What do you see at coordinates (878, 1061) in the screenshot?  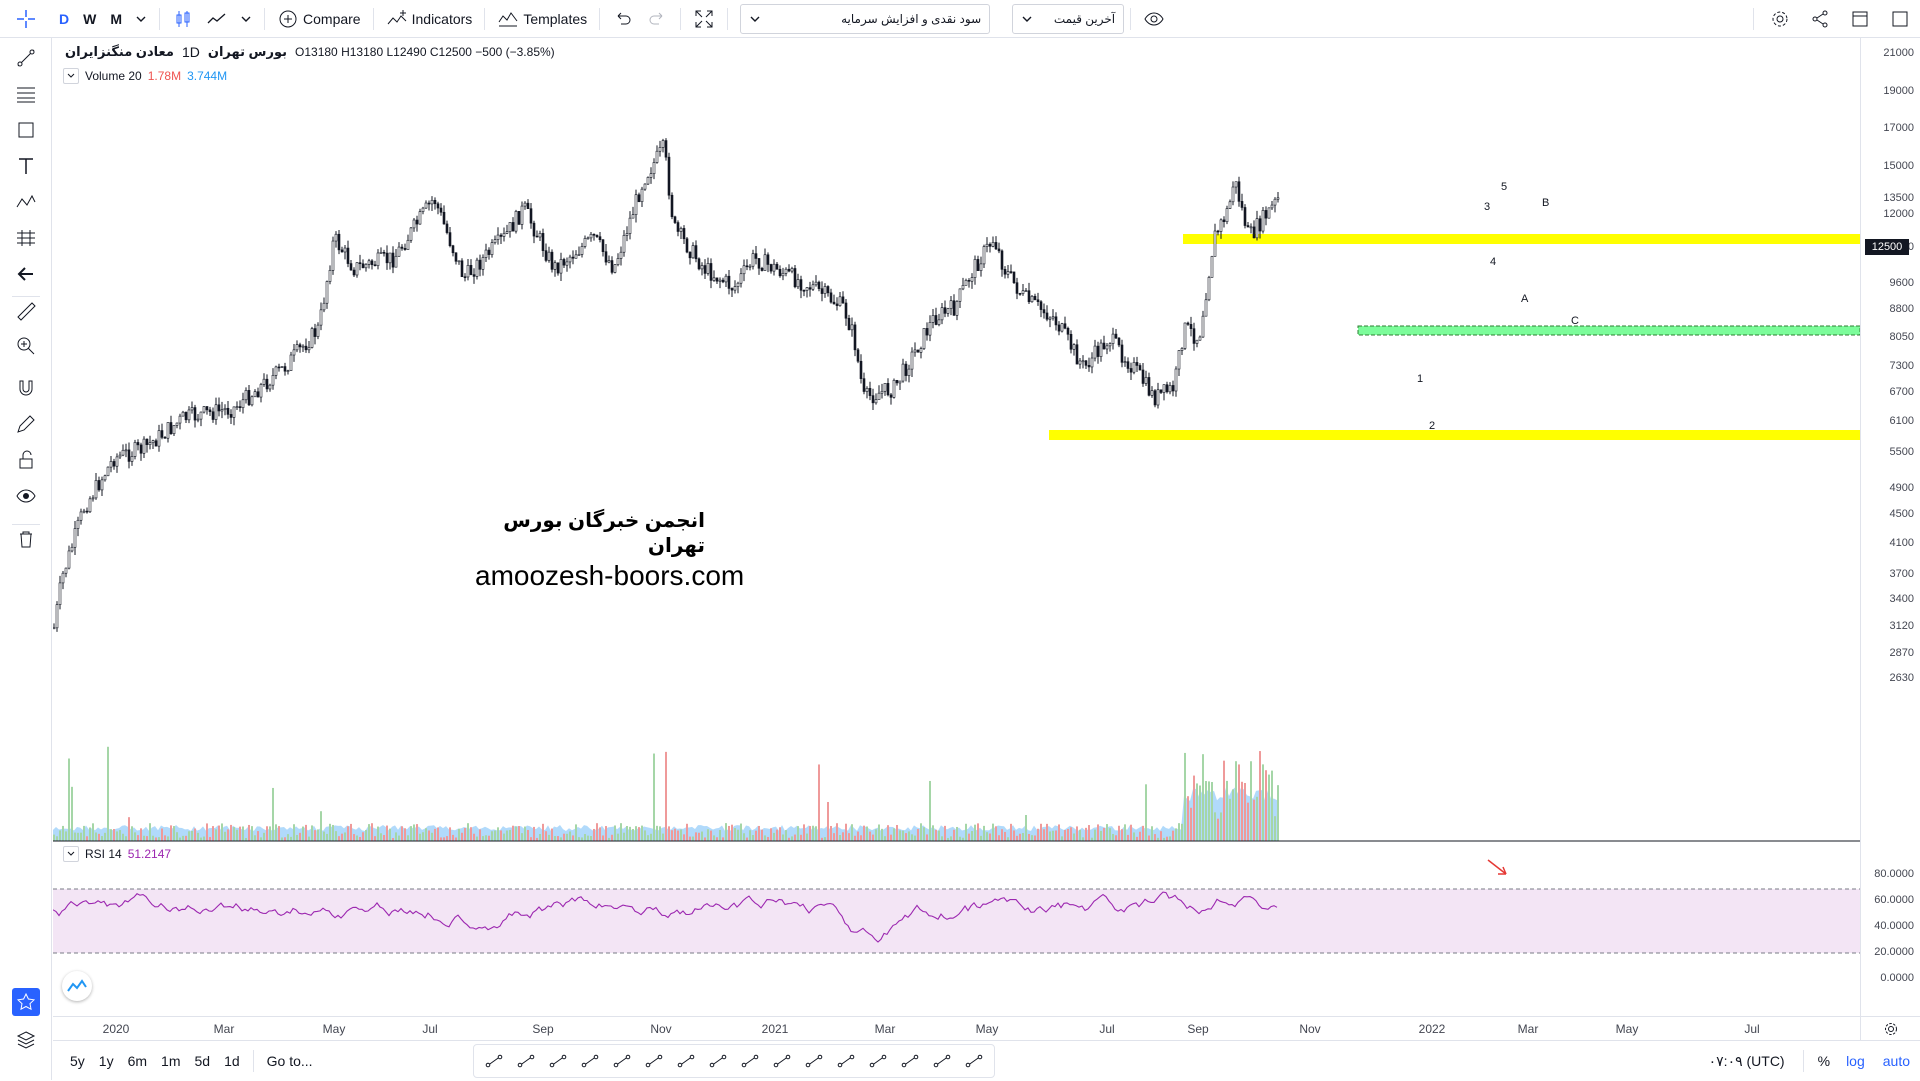 I see `horizontal-line-icon` at bounding box center [878, 1061].